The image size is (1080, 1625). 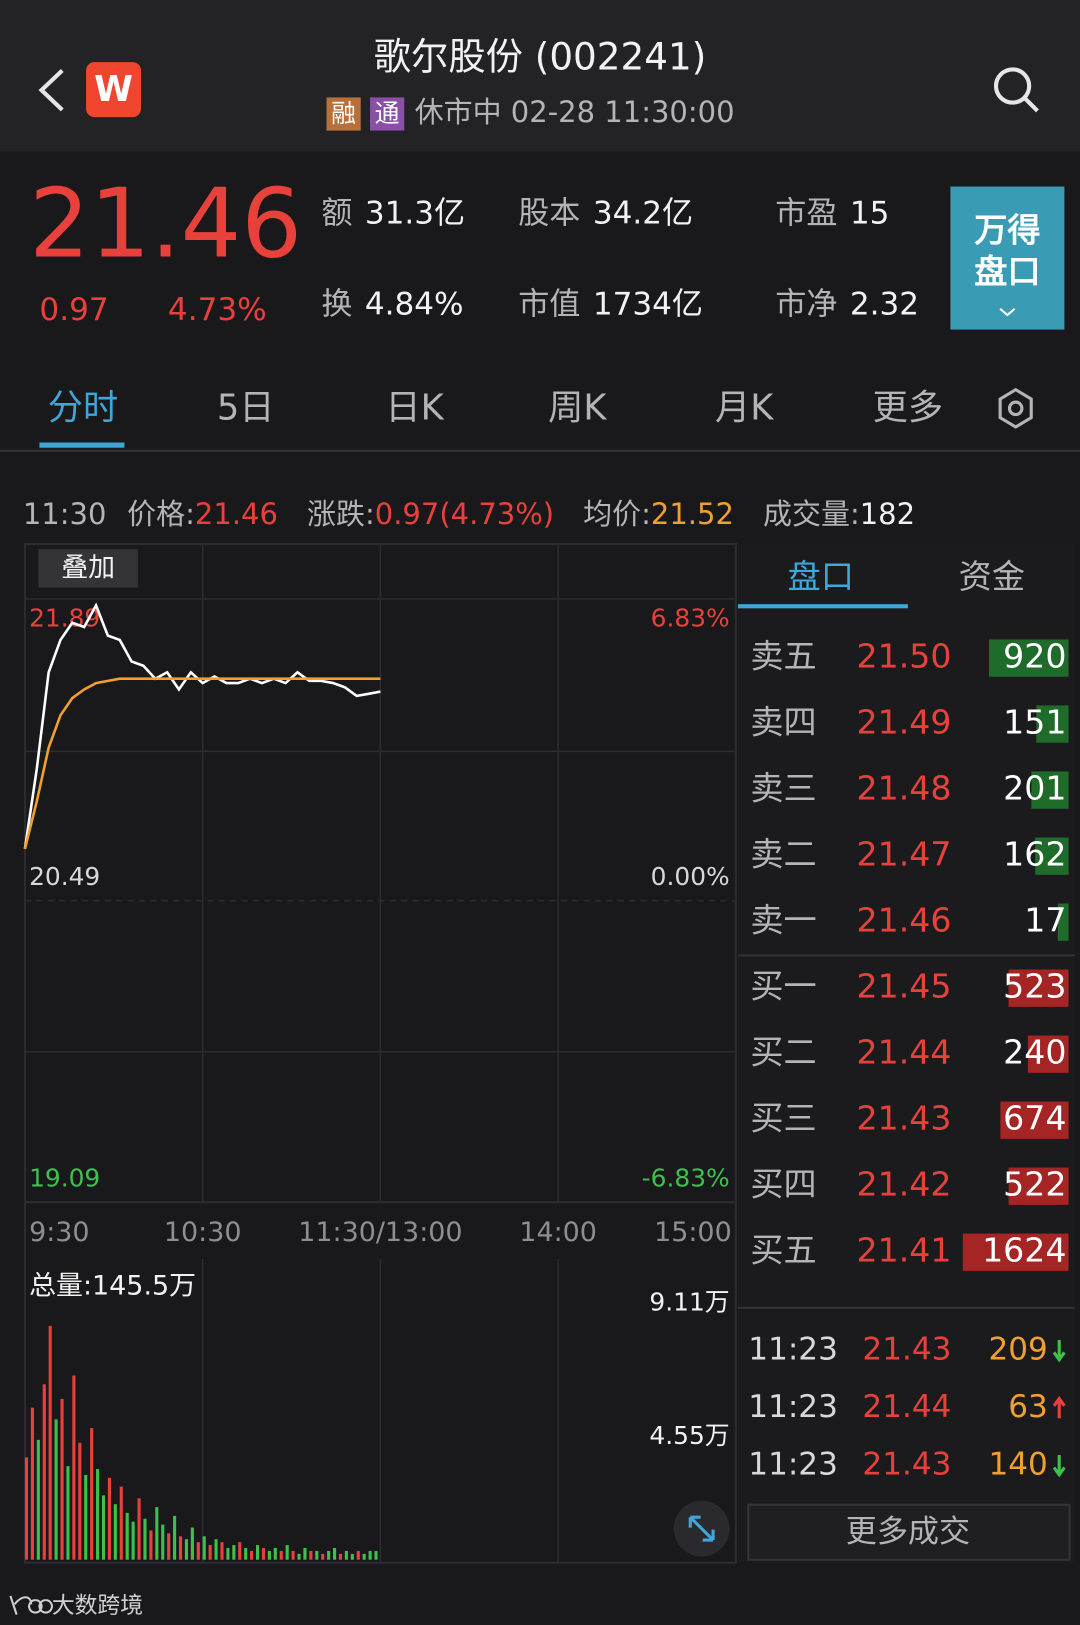 I want to click on chart-tab: 月K, so click(x=744, y=407).